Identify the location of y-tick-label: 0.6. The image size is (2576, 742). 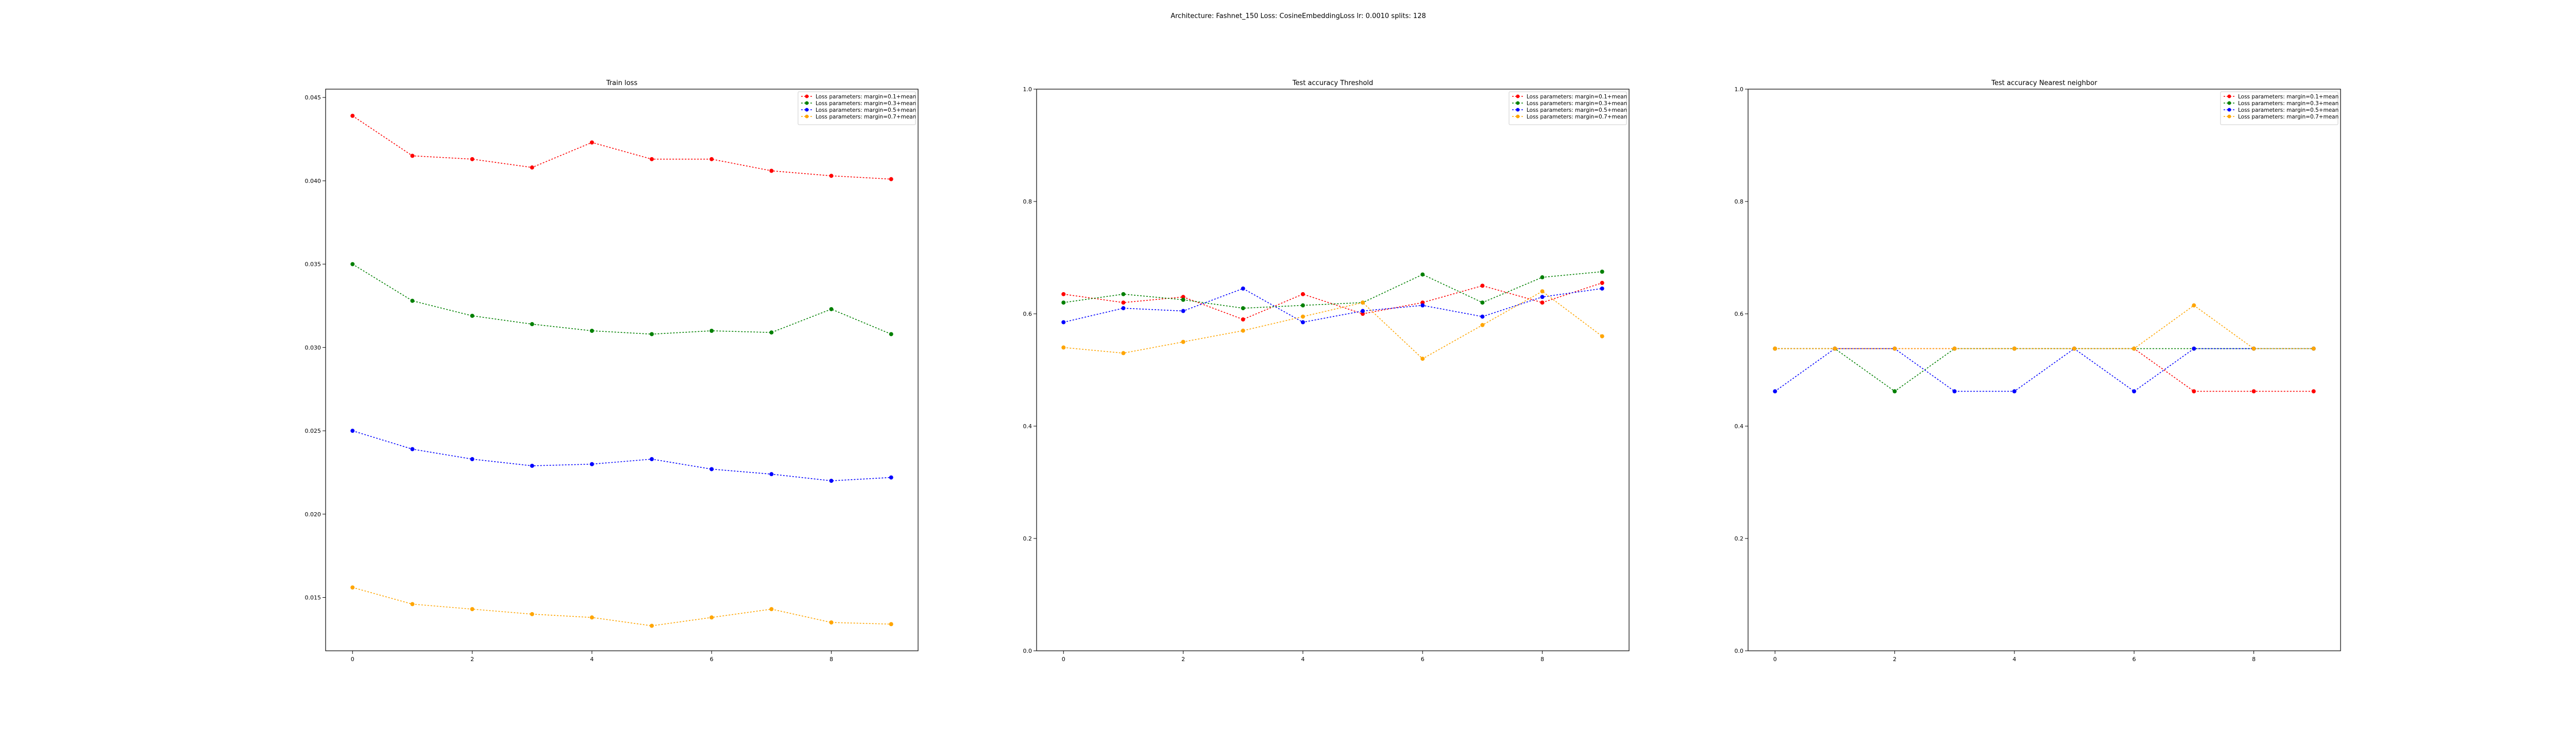
(1027, 314).